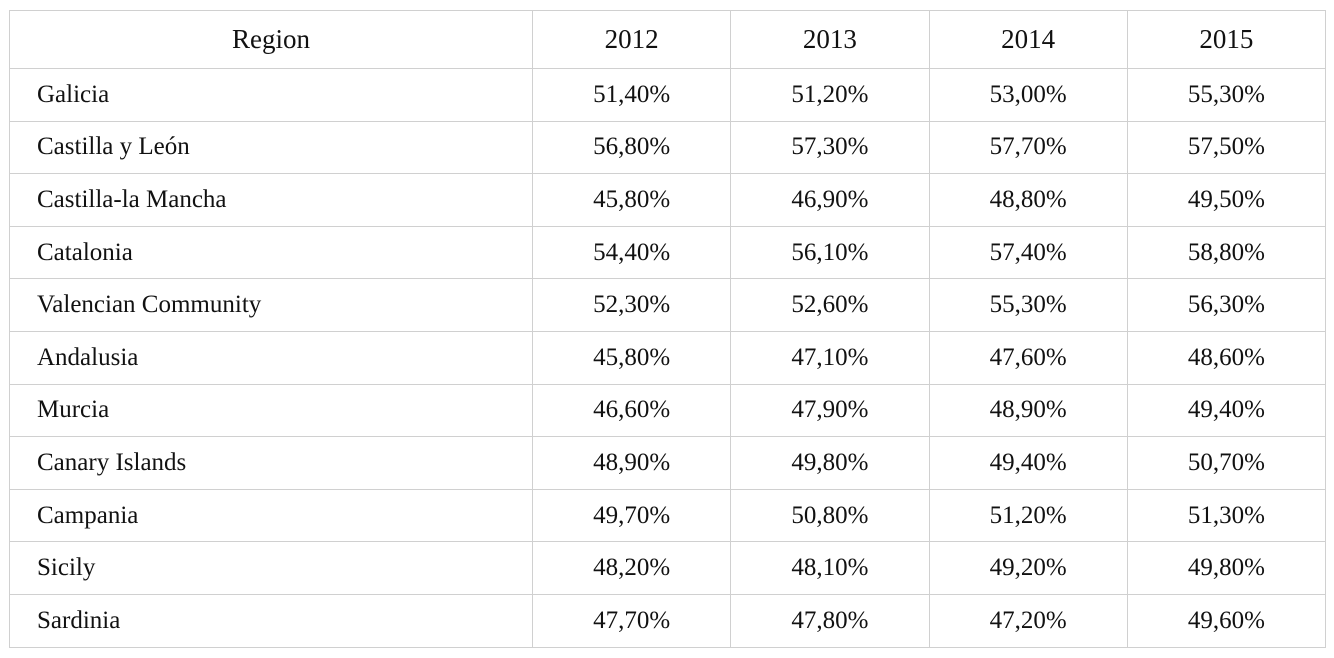 The image size is (1334, 658). Describe the element at coordinates (830, 357) in the screenshot. I see `value-cell: 47,10%` at that location.